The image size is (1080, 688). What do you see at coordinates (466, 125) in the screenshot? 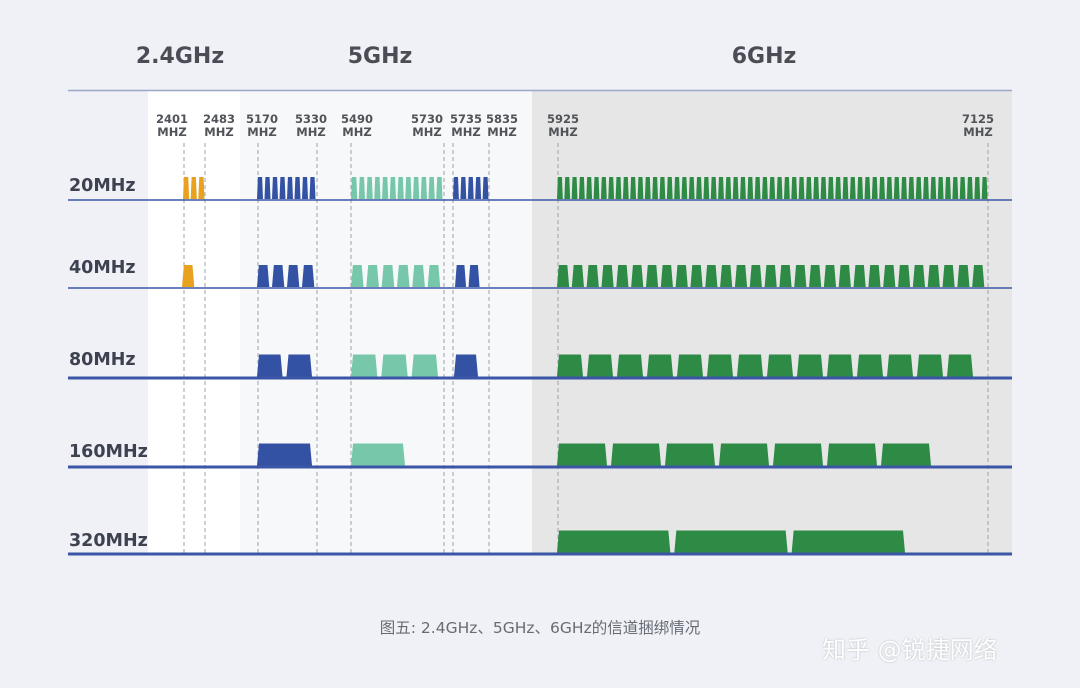
I see `freq-label: 5735 MHZ` at bounding box center [466, 125].